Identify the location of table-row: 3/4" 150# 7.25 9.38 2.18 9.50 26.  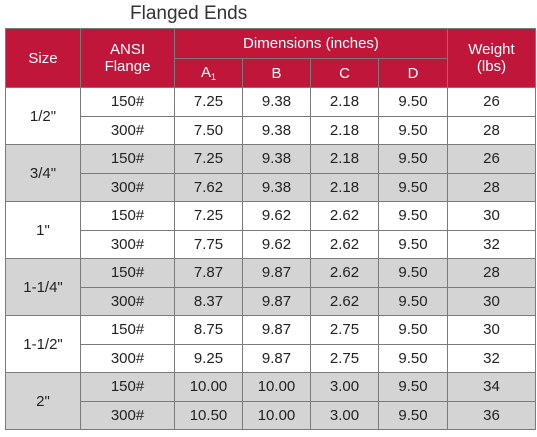
(270, 173).